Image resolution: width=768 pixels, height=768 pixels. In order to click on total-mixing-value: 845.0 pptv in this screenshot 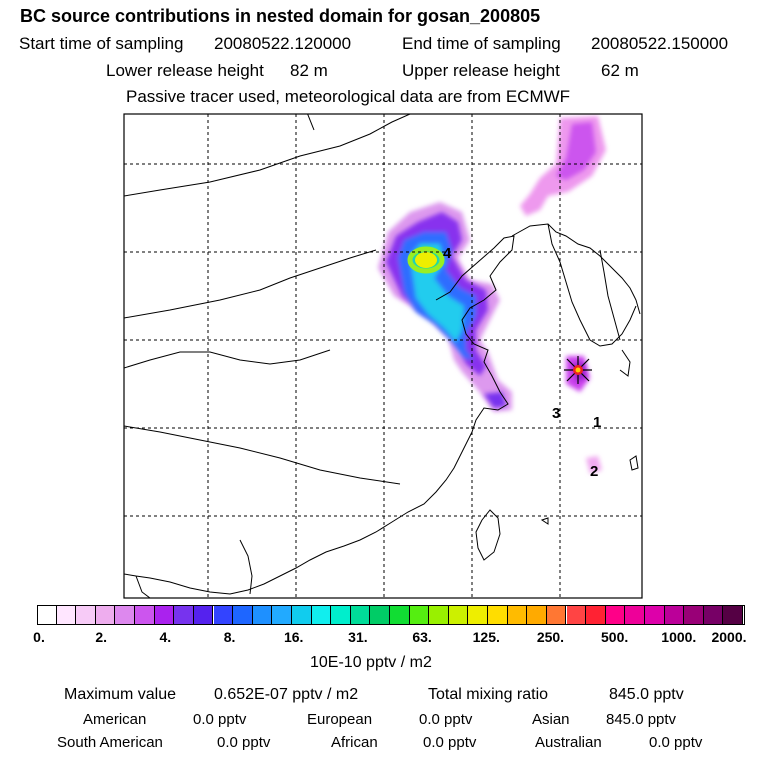, I will do `click(646, 694)`.